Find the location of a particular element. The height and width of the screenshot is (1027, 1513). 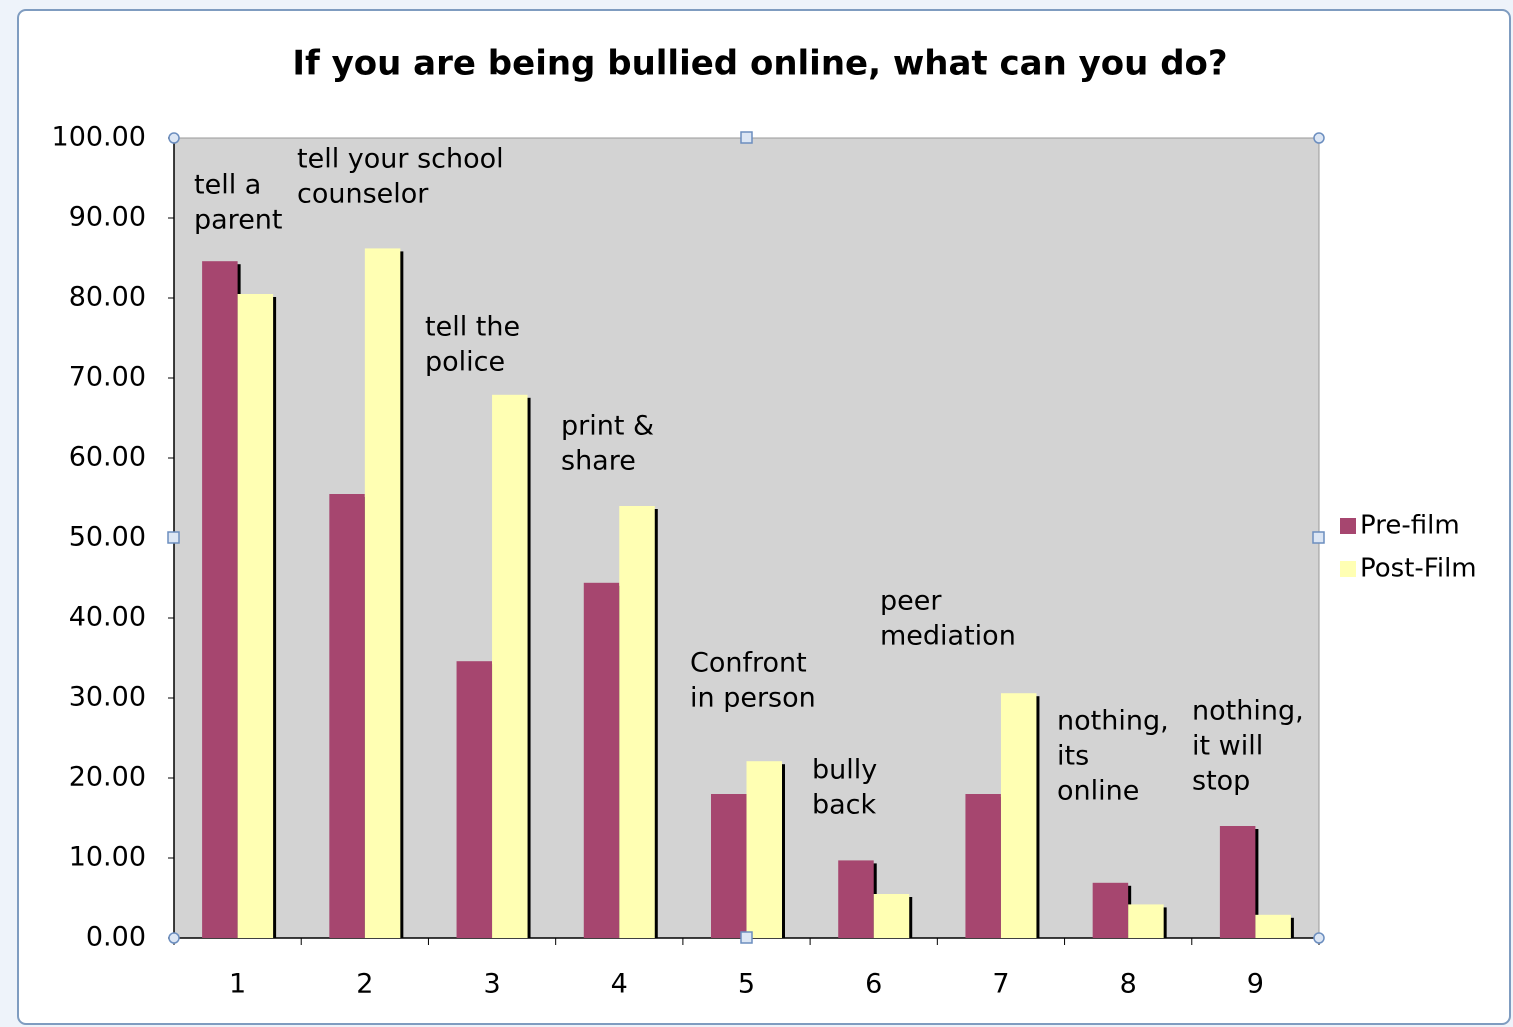

annotation: bully is located at coordinates (844, 770).